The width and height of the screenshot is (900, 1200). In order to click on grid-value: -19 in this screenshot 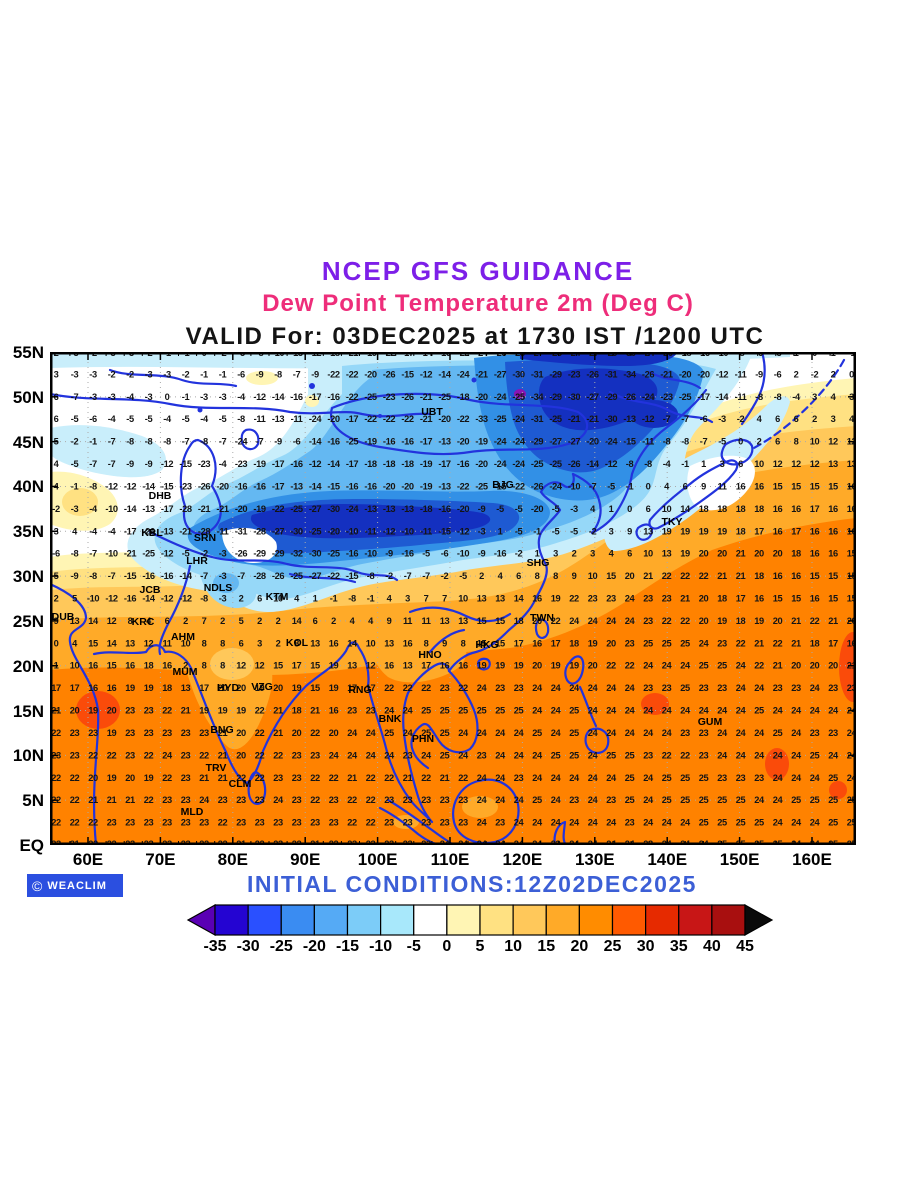, I will do `click(370, 355)`.